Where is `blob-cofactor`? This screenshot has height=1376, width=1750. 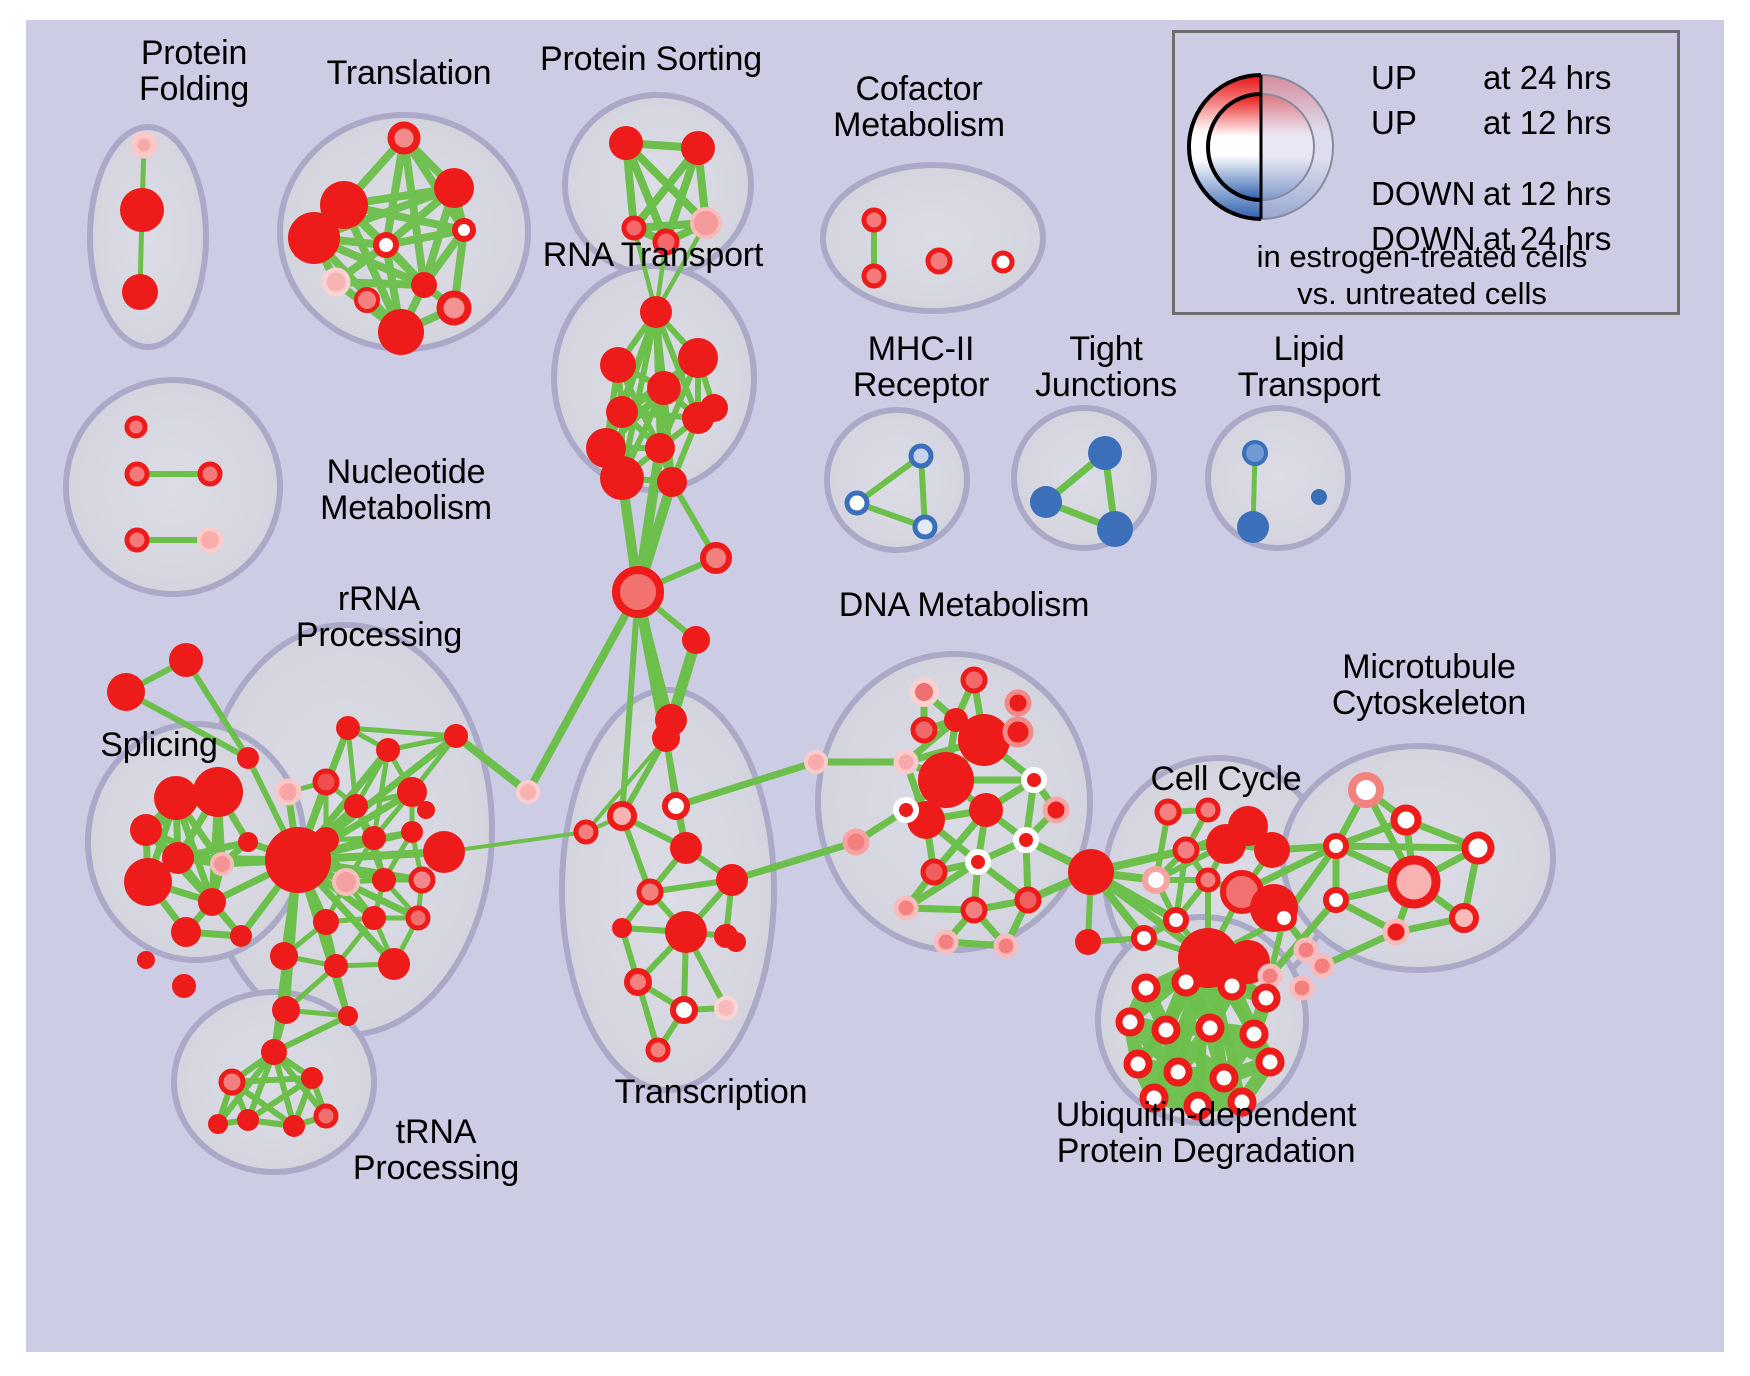 blob-cofactor is located at coordinates (933, 238).